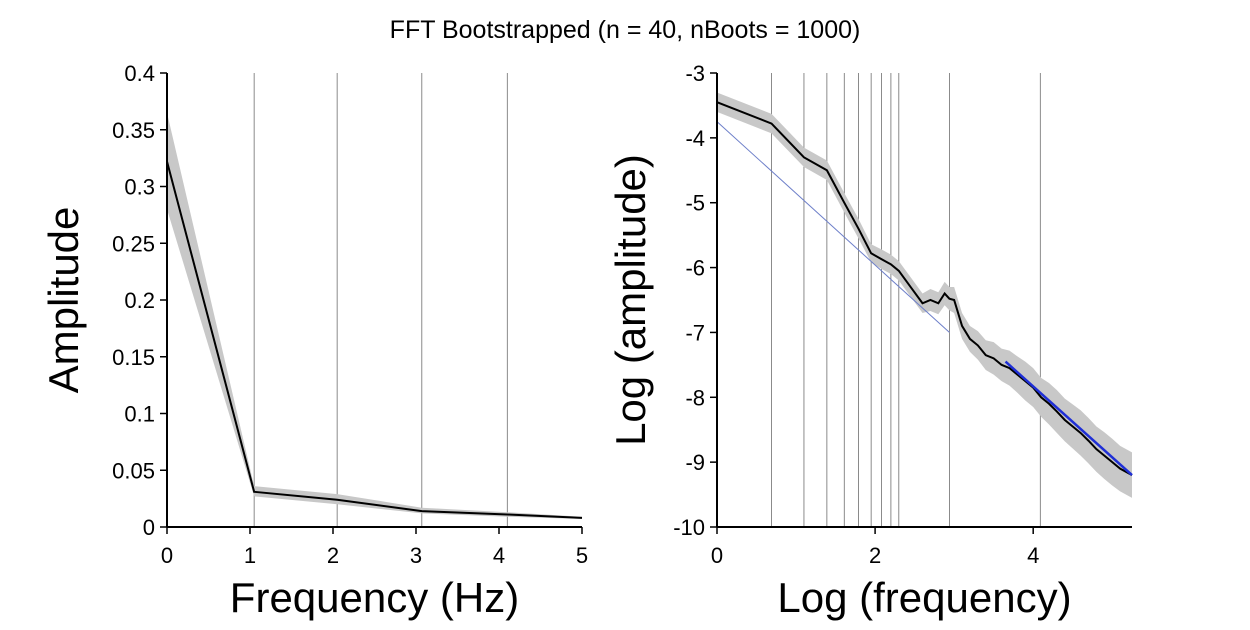 The image size is (1250, 630). What do you see at coordinates (133, 357) in the screenshot?
I see `y-tick-label: 0.15` at bounding box center [133, 357].